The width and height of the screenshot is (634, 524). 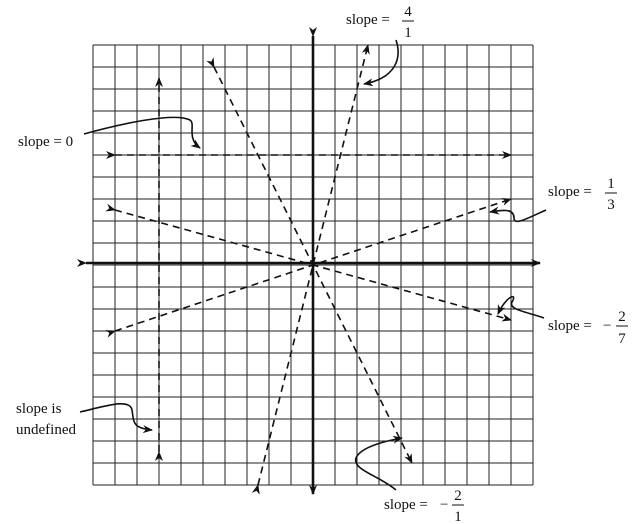 What do you see at coordinates (611, 205) in the screenshot?
I see `label-denominator: 3` at bounding box center [611, 205].